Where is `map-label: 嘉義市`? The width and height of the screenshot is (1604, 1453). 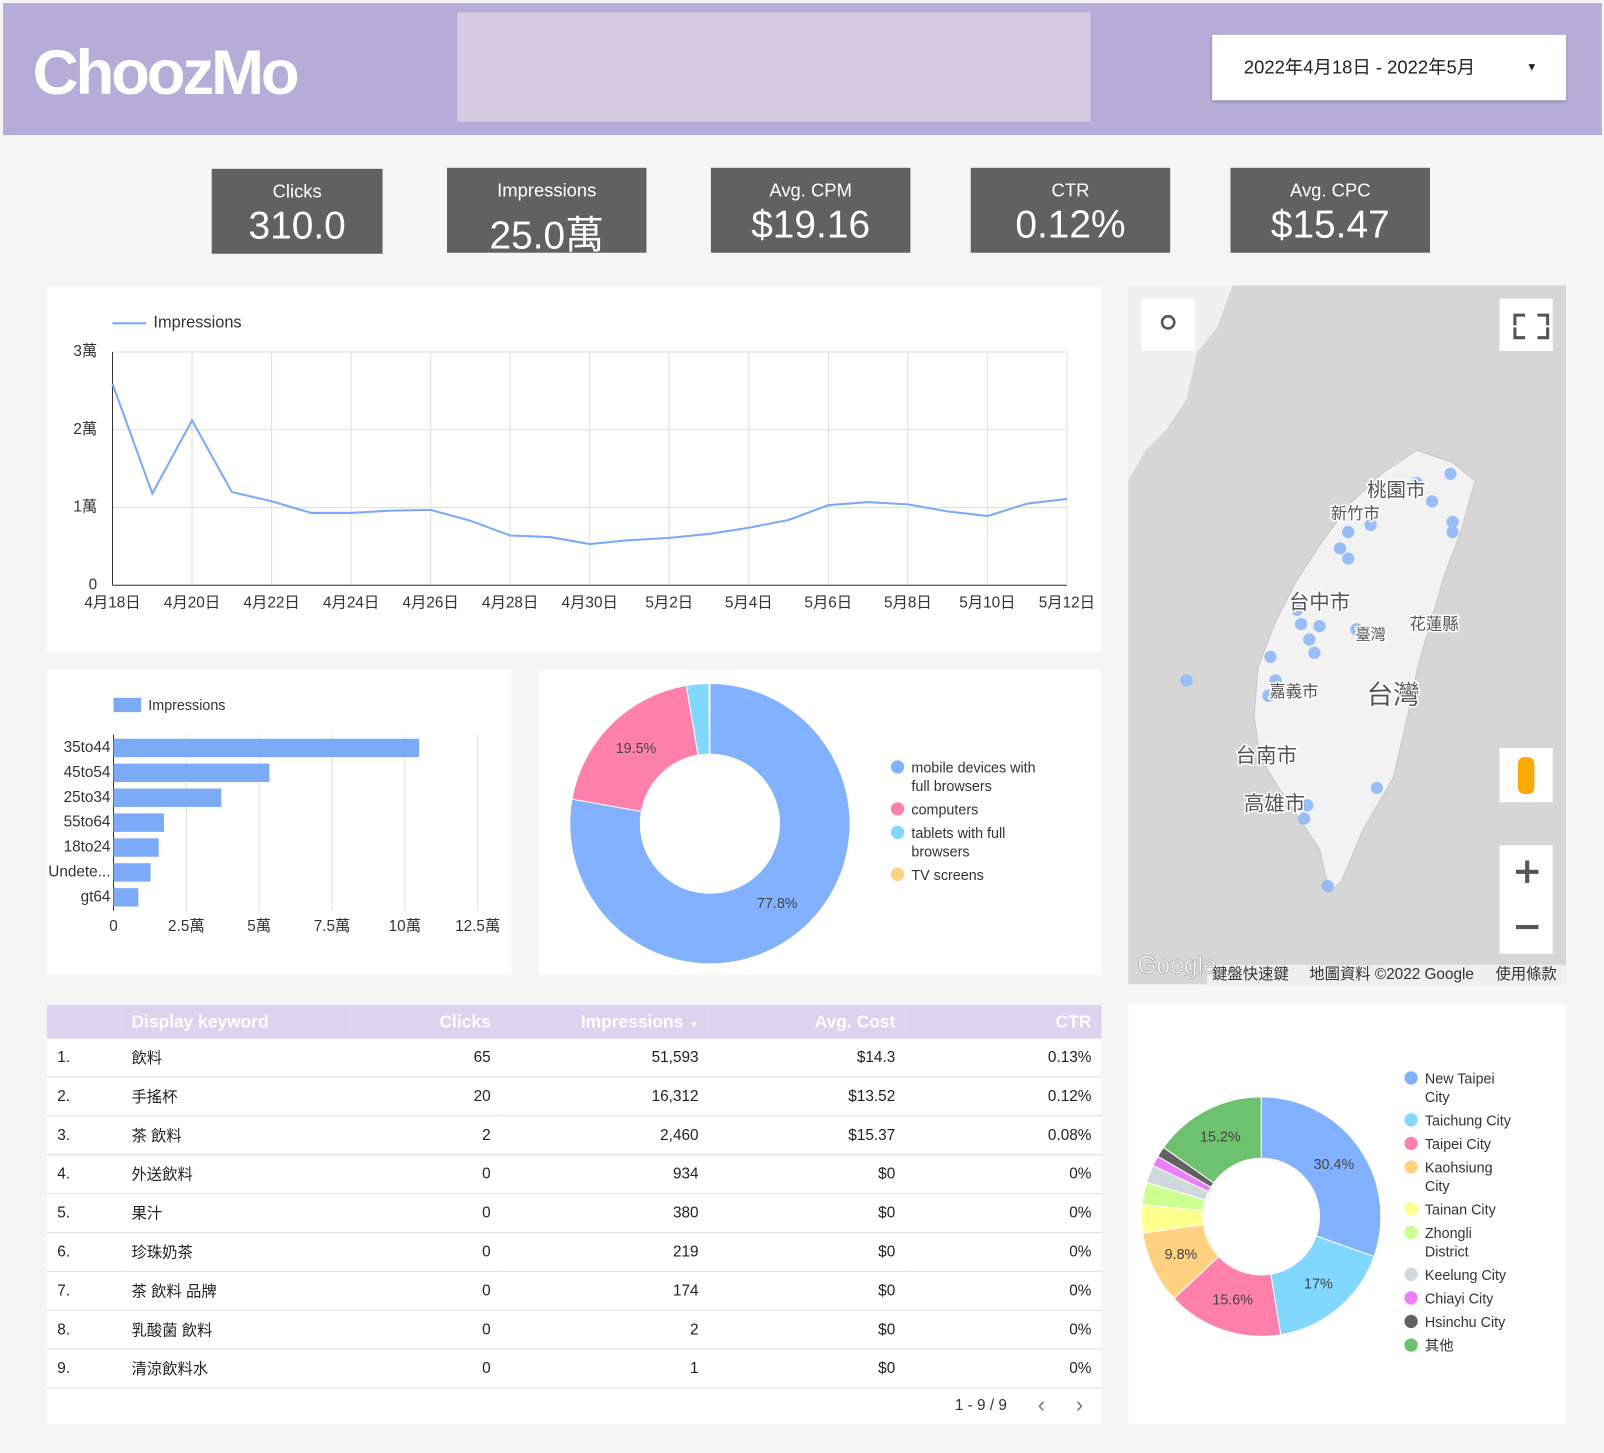
map-label: 嘉義市 is located at coordinates (1293, 692).